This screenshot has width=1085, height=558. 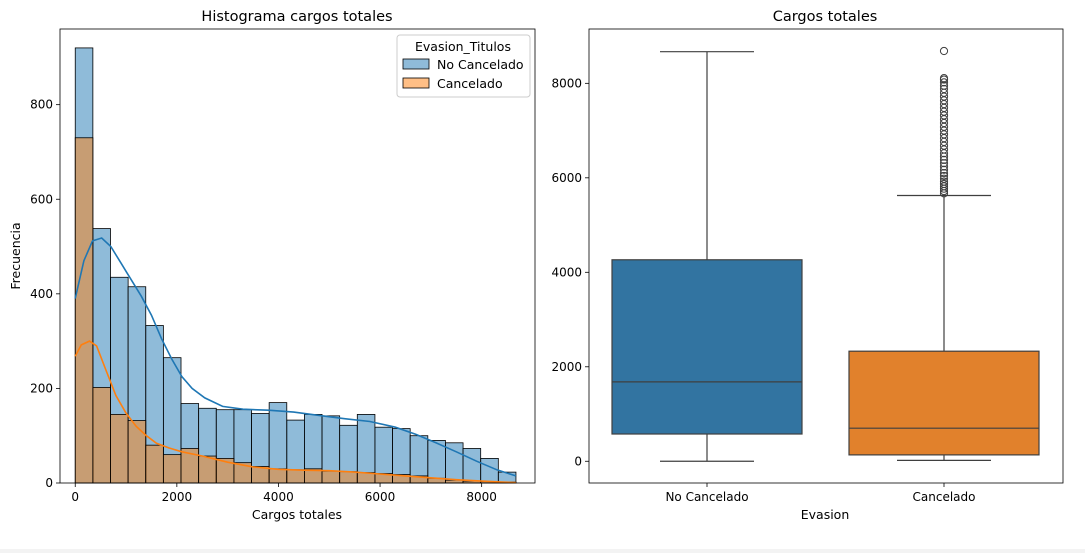 I want to click on bottom-divider, so click(x=542, y=551).